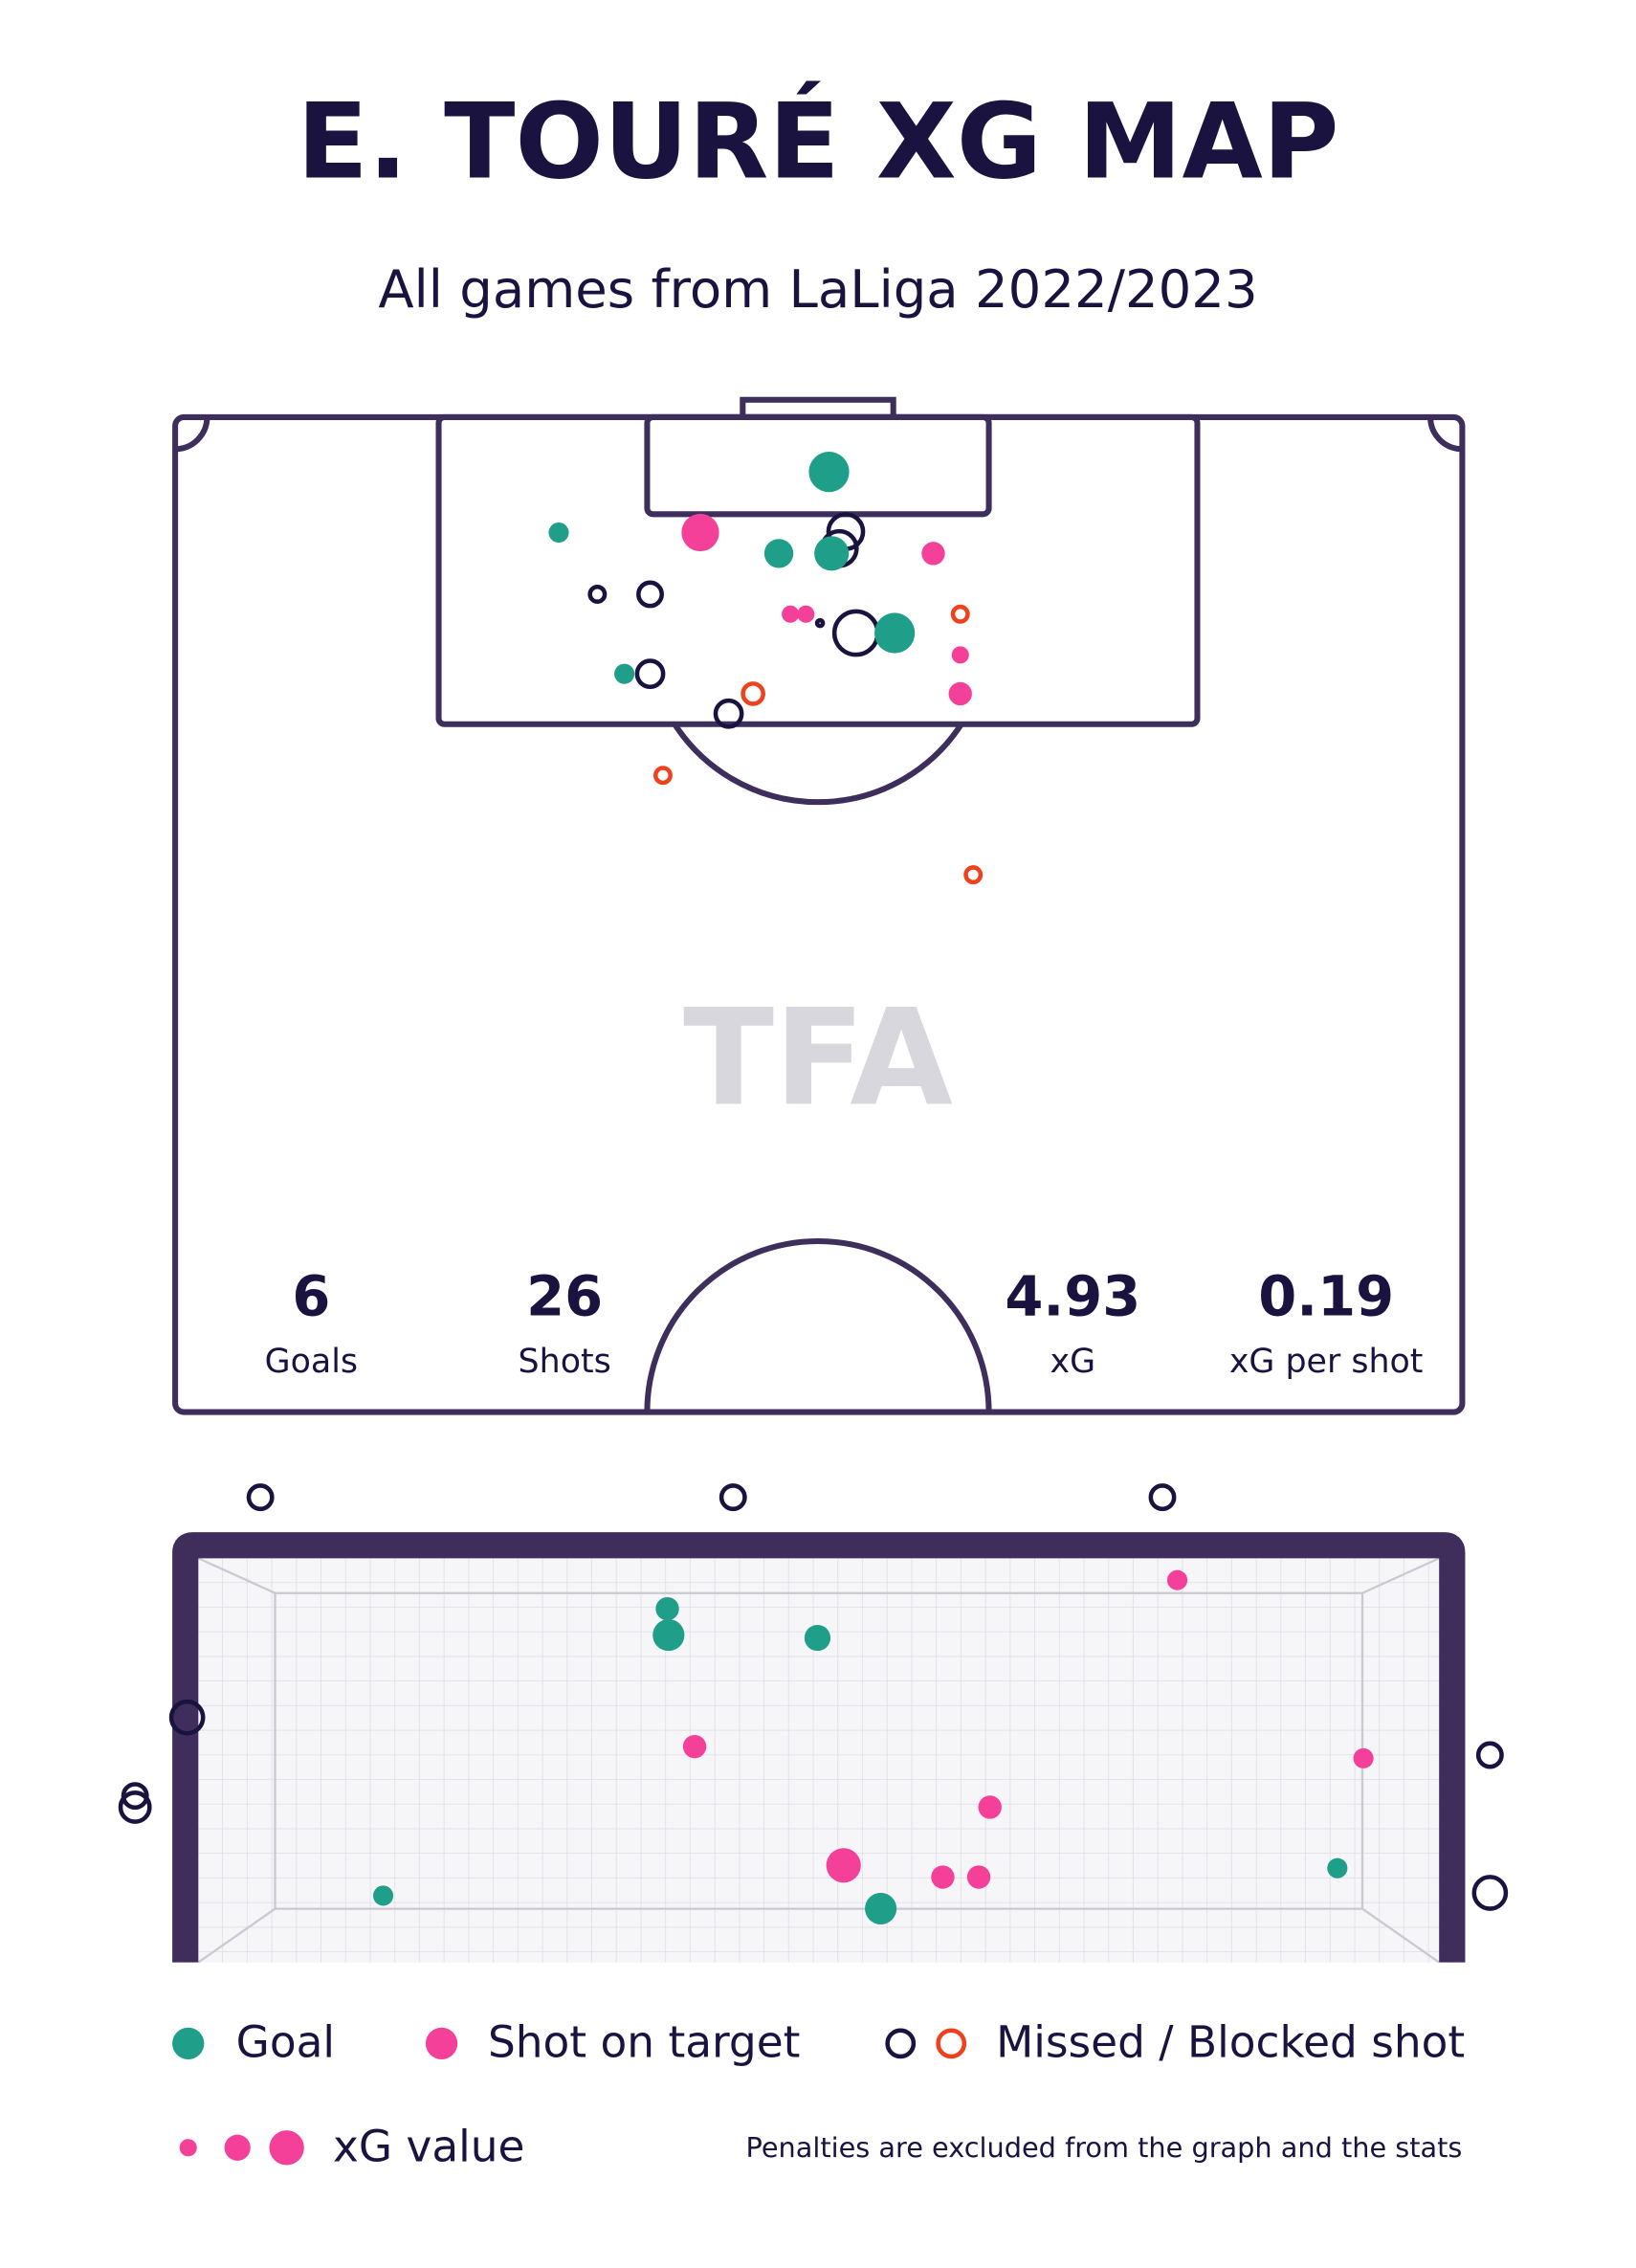 The height and width of the screenshot is (2268, 1636). What do you see at coordinates (818, 1057) in the screenshot?
I see `watermark: TFA` at bounding box center [818, 1057].